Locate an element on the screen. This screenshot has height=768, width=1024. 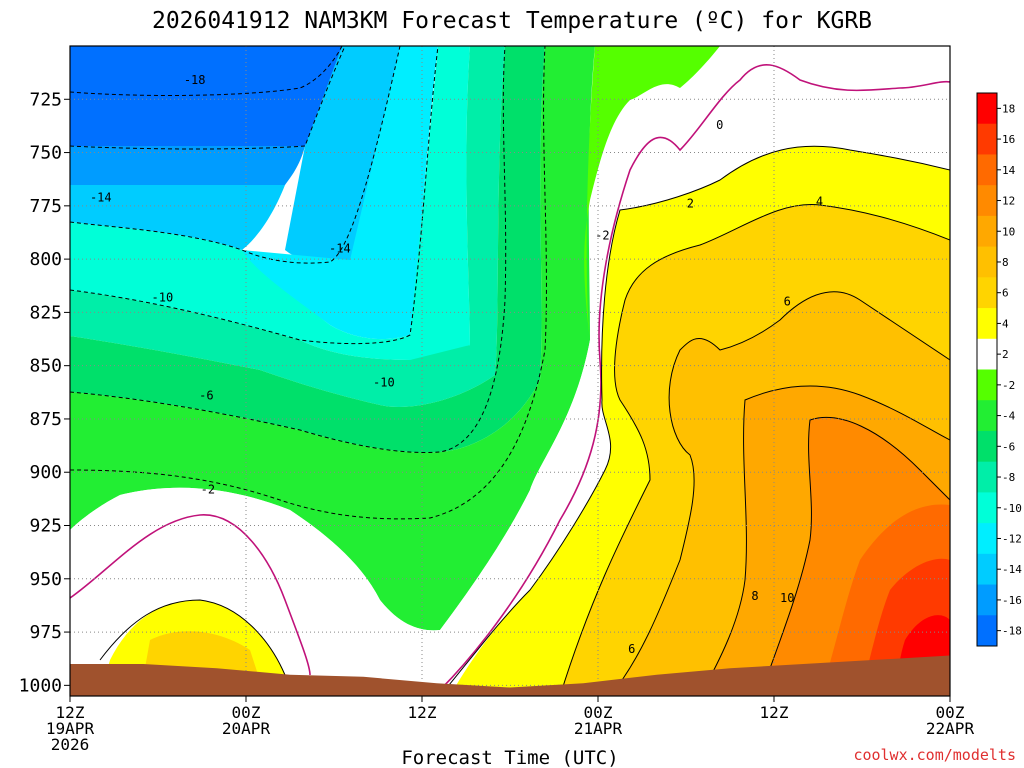
fill-m14-b is located at coordinates (342, 155).